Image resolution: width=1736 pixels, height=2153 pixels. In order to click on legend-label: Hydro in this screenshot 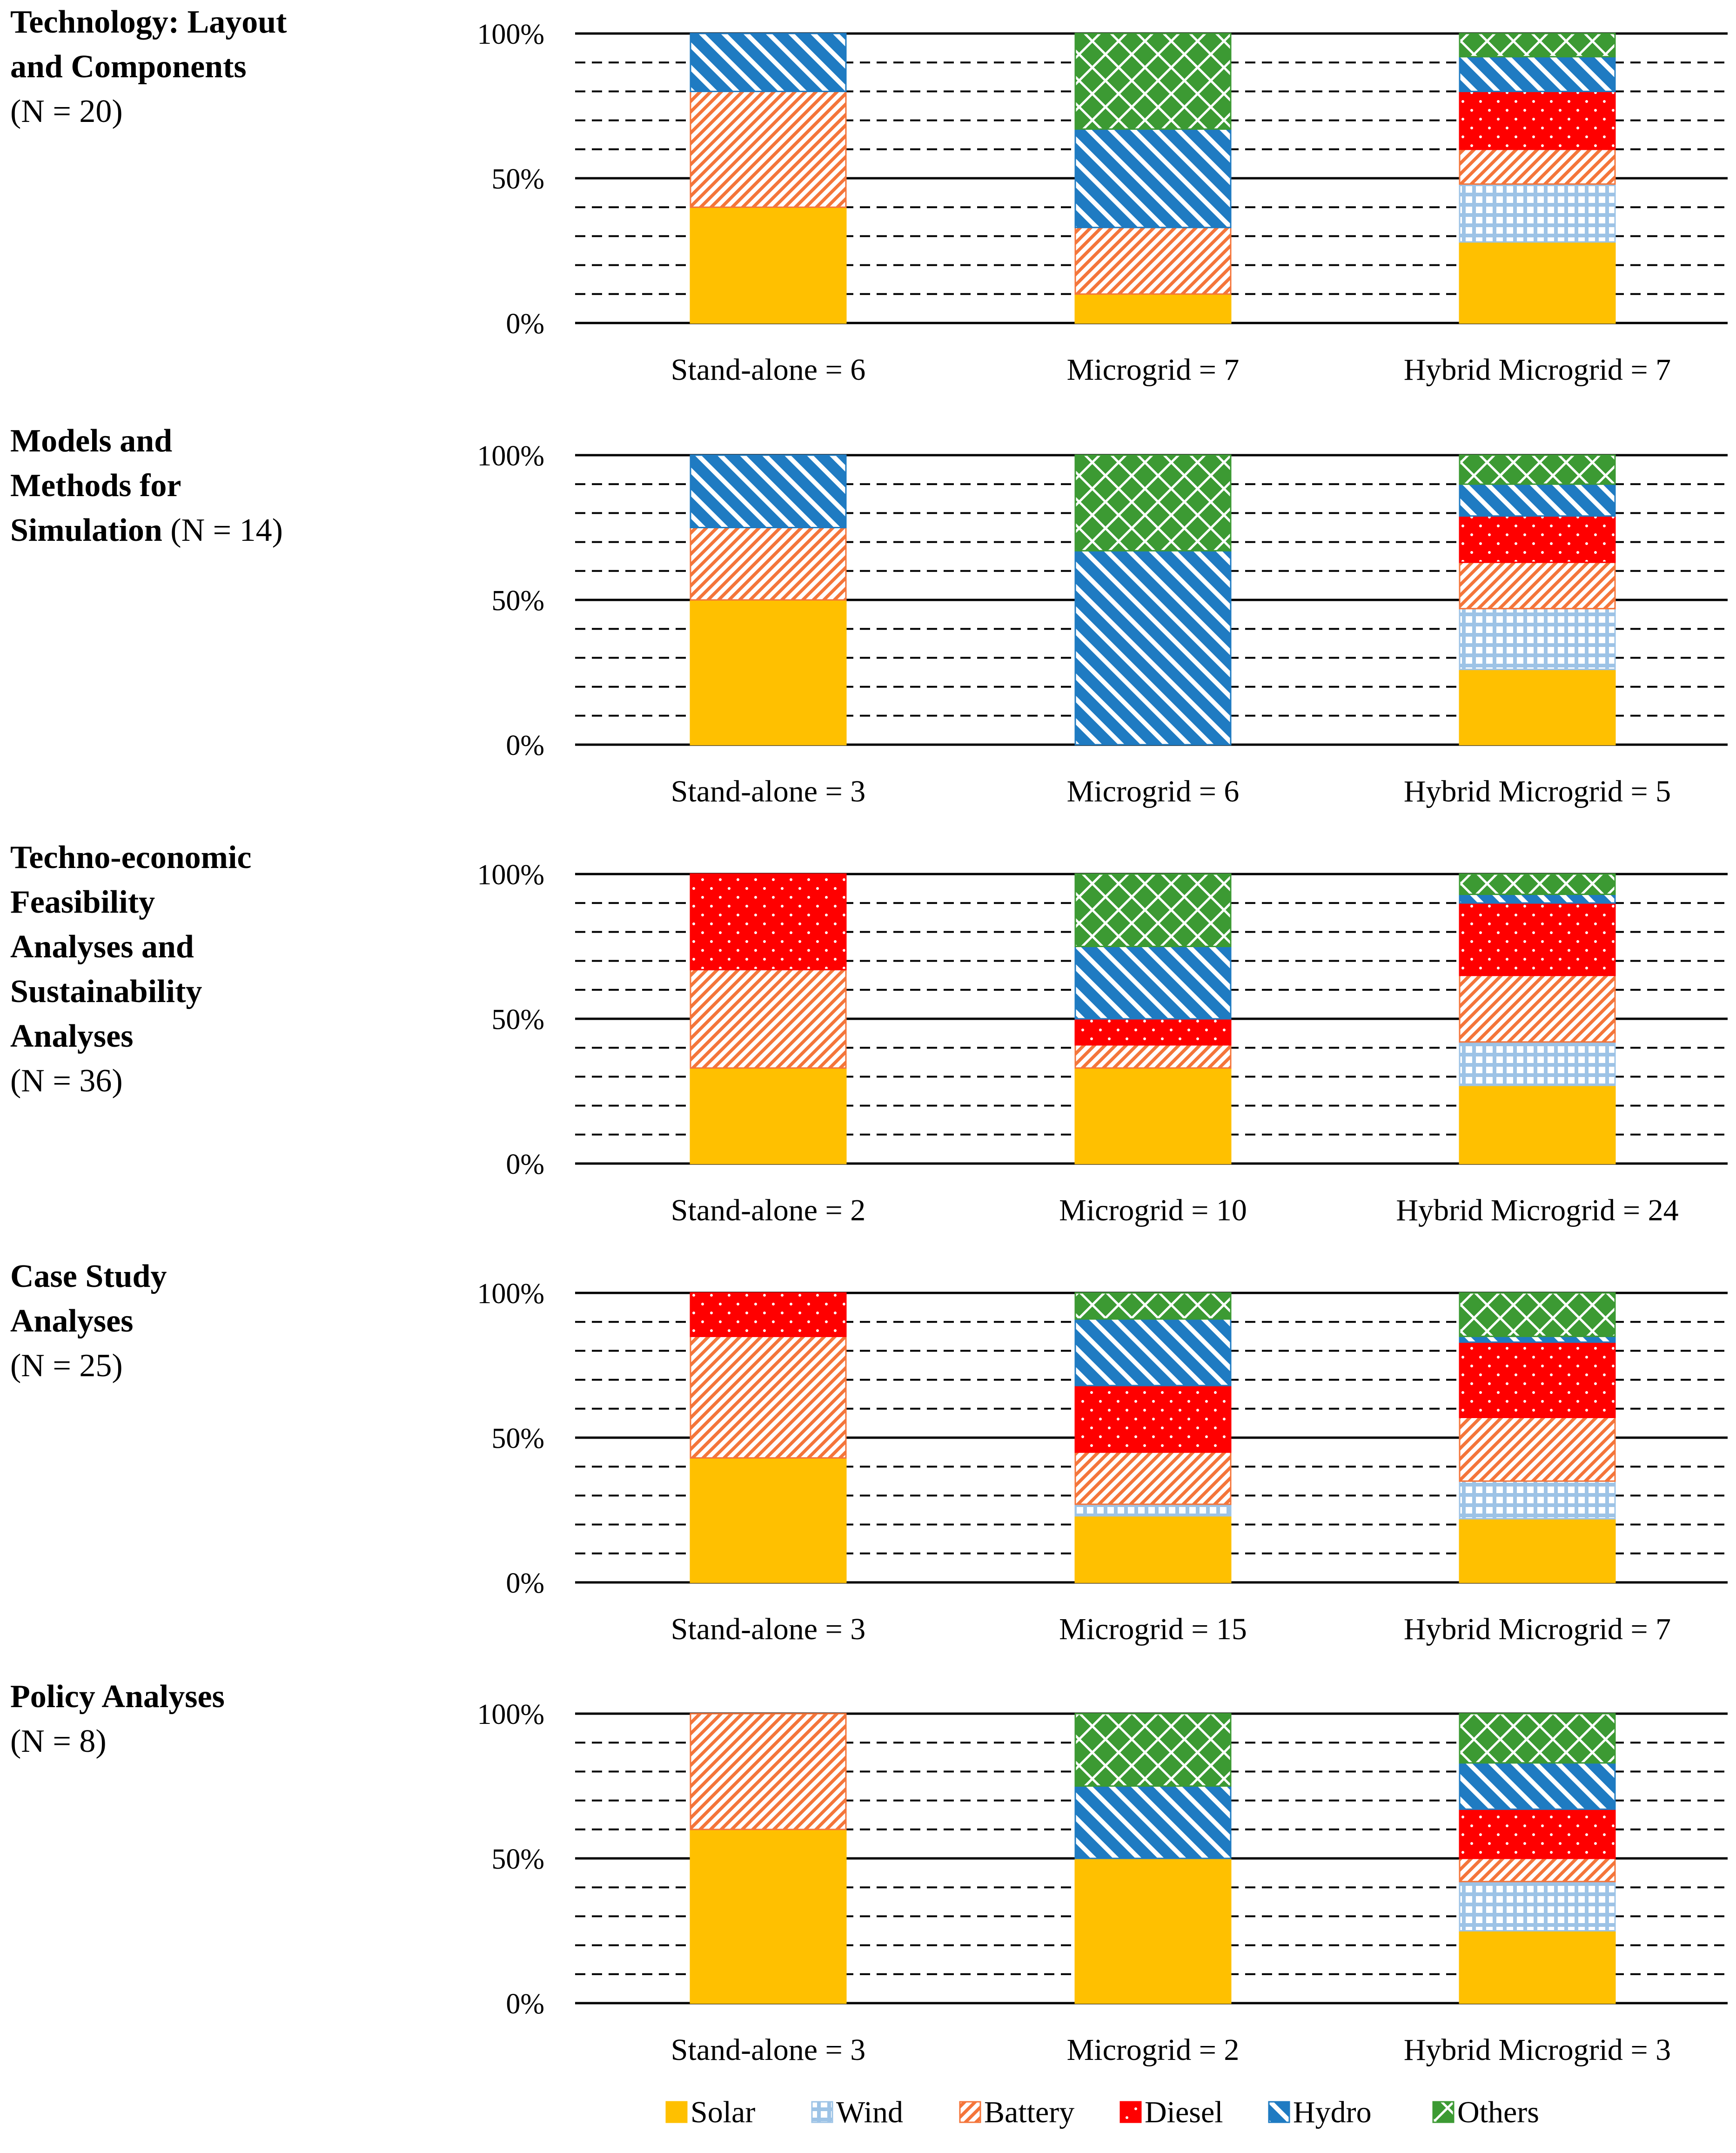, I will do `click(1333, 2112)`.